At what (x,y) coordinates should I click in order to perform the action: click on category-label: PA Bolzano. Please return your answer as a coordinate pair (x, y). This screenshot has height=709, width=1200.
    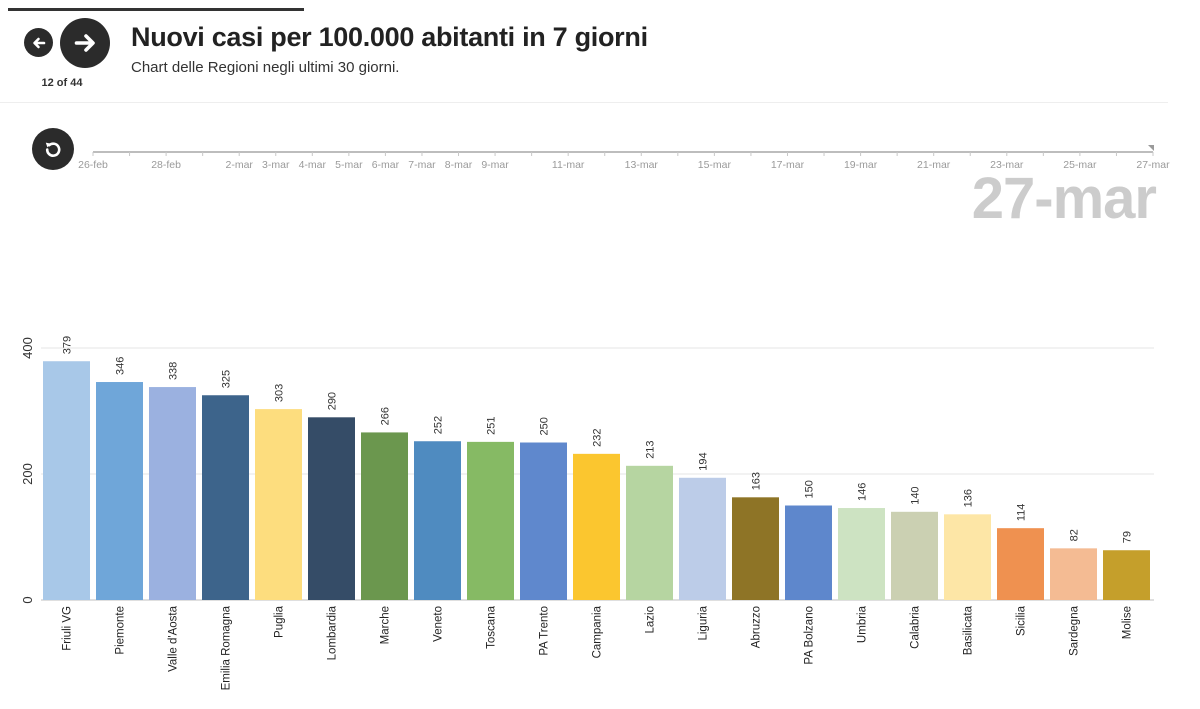
    Looking at the image, I should click on (810, 635).